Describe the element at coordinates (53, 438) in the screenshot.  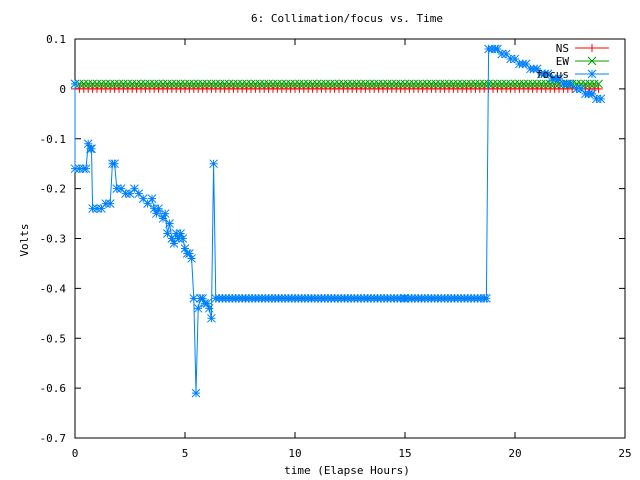
I see `y-tick-label: -0.7` at that location.